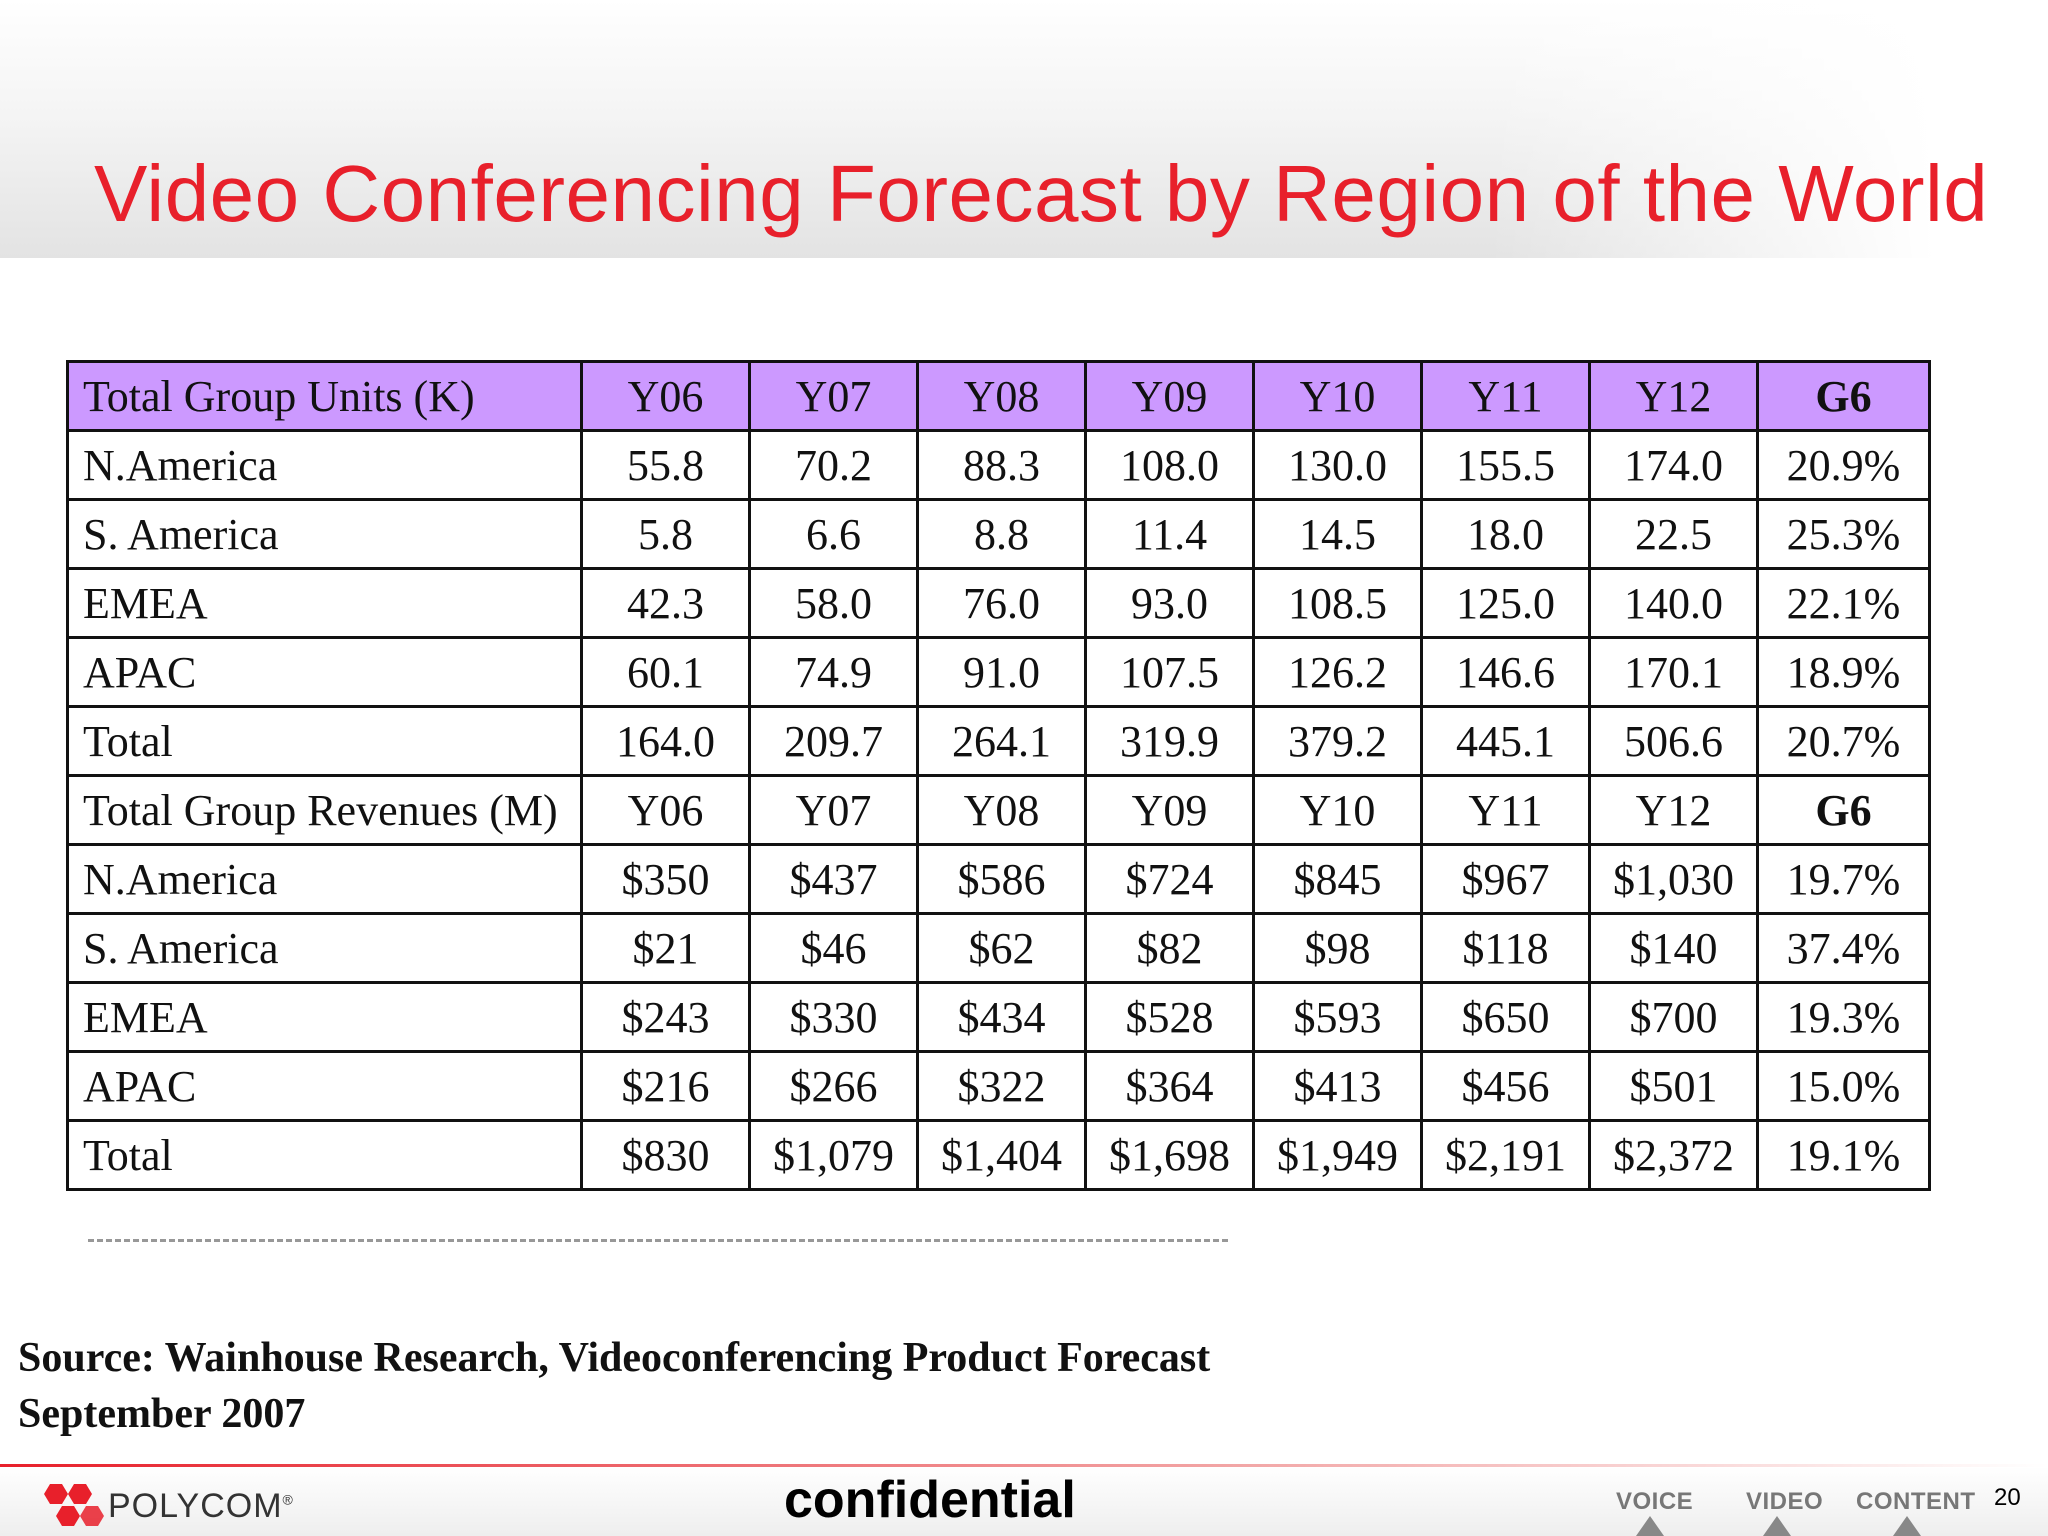  Describe the element at coordinates (1673, 1155) in the screenshot. I see `table-cell: $2,372` at that location.